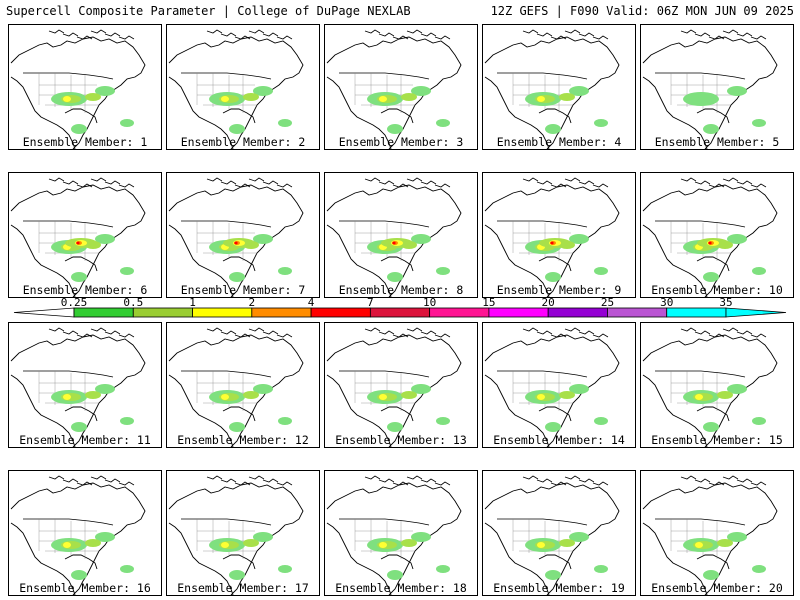  I want to click on colorbar-tick-label: 30, so click(666, 302).